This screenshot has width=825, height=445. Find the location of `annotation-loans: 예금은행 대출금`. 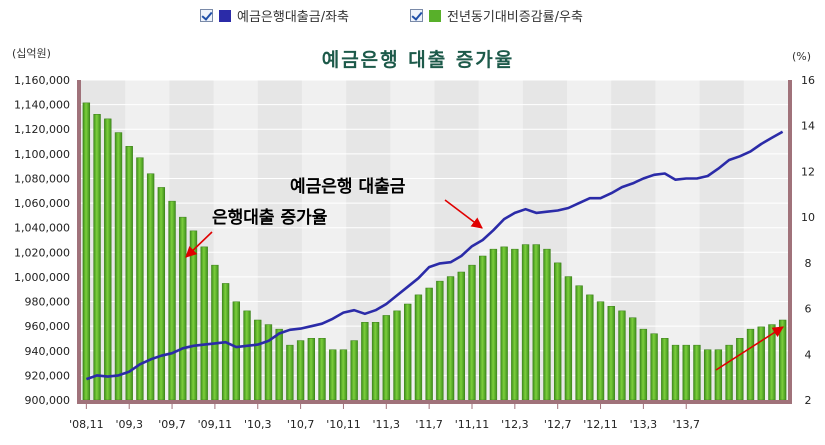

annotation-loans: 예금은행 대출금 is located at coordinates (348, 187).